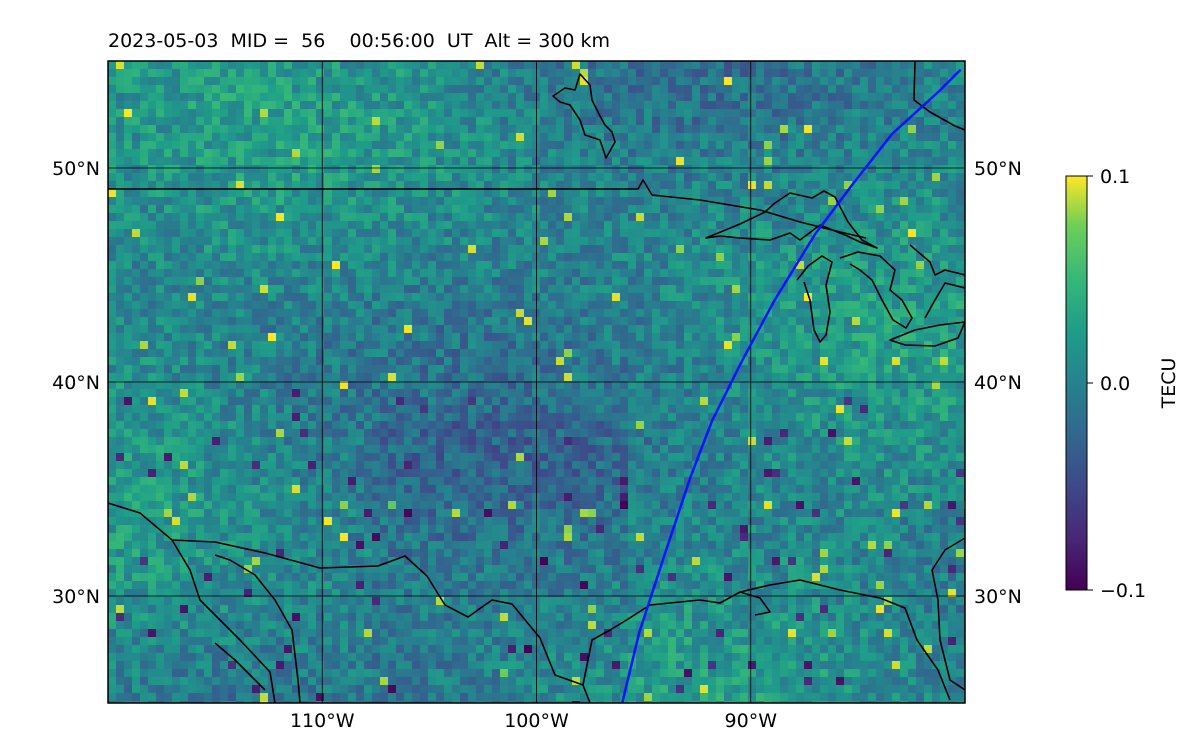 This screenshot has height=750, width=1200. Describe the element at coordinates (998, 169) in the screenshot. I see `lat-tick-label-right: 50°N` at that location.